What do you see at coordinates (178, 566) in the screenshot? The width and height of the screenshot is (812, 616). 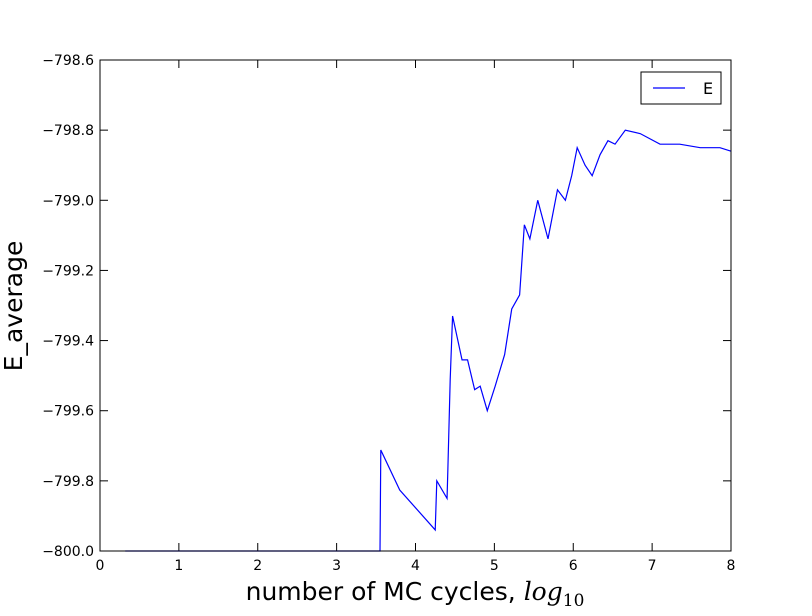 I see `x-tick-label: 1` at bounding box center [178, 566].